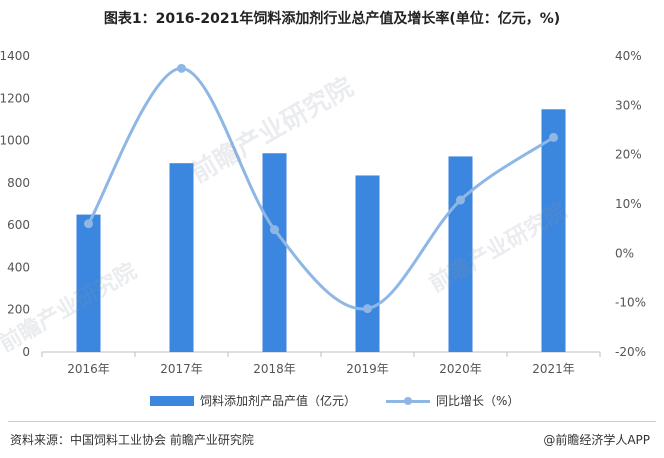 Image resolution: width=664 pixels, height=458 pixels. Describe the element at coordinates (628, 155) in the screenshot. I see `y-right-tick-label: 20%` at that location.